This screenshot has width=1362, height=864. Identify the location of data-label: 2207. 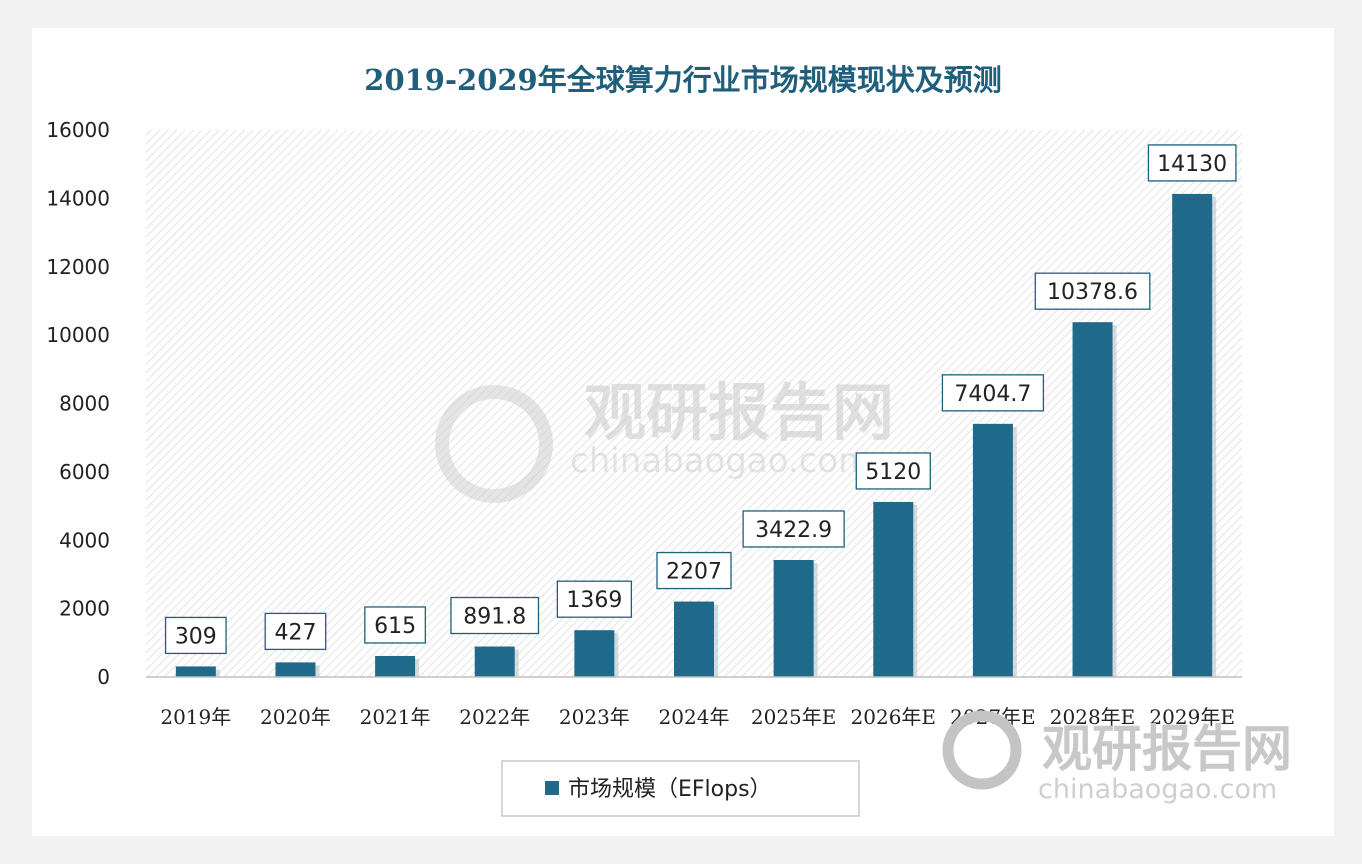
(694, 572).